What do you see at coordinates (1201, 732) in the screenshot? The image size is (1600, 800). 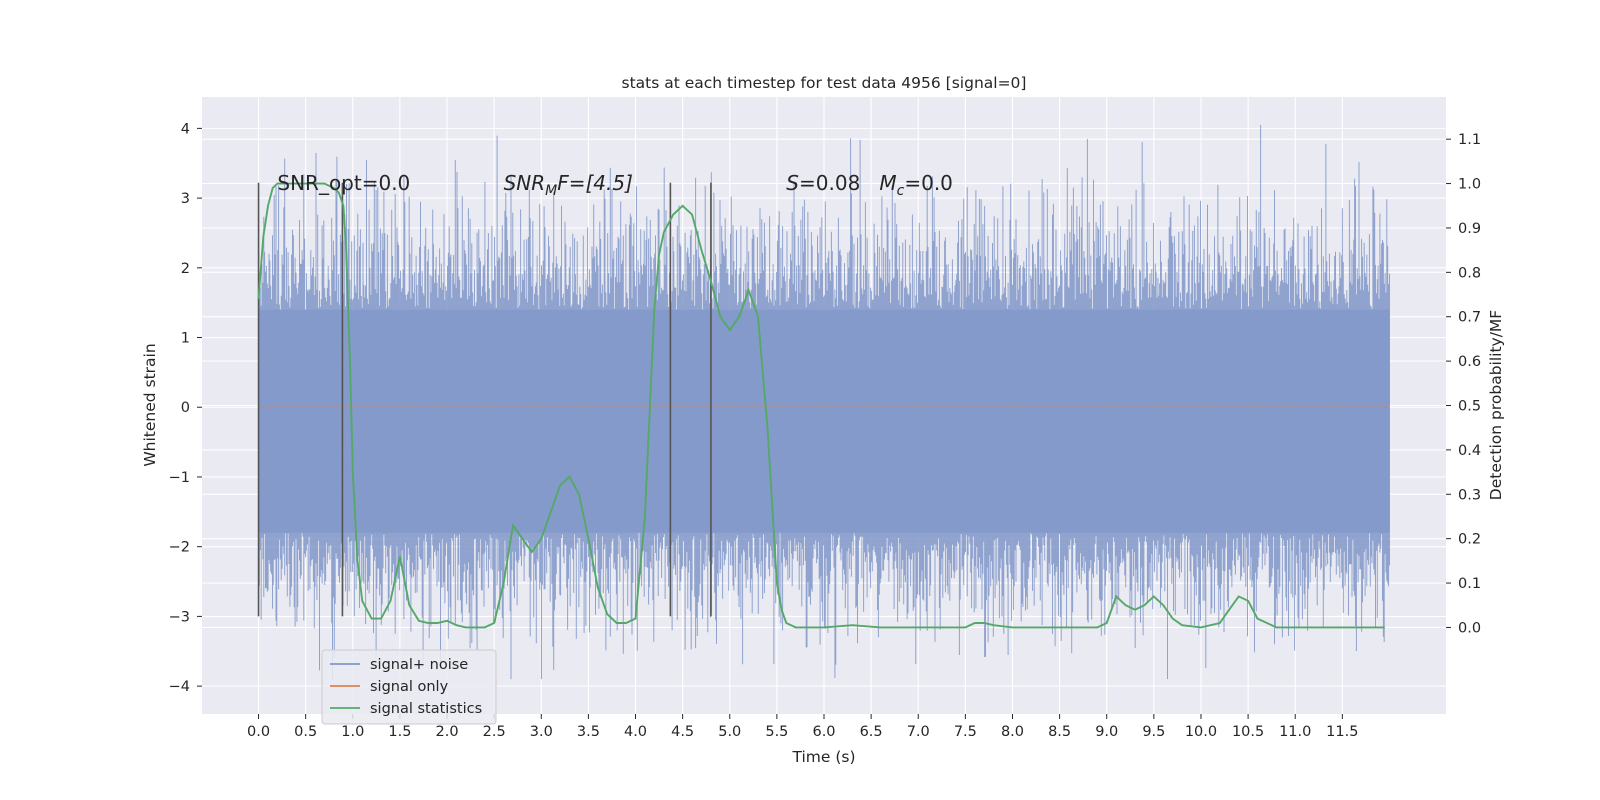 I see `x-tick-label: 10.0` at bounding box center [1201, 732].